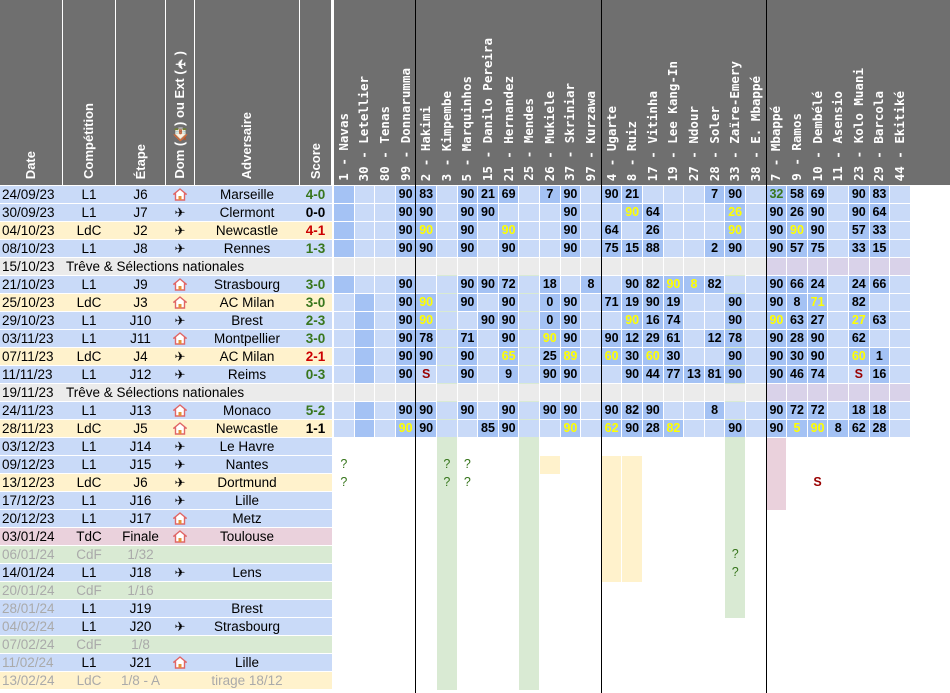 This screenshot has height=693, width=950. What do you see at coordinates (776, 143) in the screenshot?
I see `player-name: 7 - Mbappé` at bounding box center [776, 143].